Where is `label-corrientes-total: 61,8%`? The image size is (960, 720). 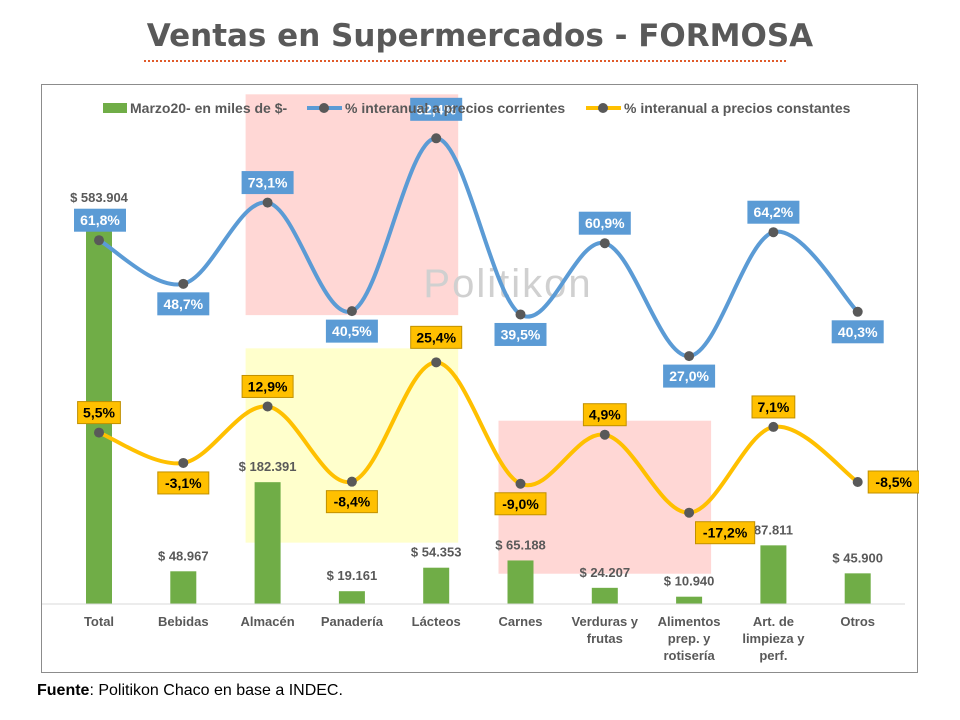
label-corrientes-total: 61,8% is located at coordinates (100, 220).